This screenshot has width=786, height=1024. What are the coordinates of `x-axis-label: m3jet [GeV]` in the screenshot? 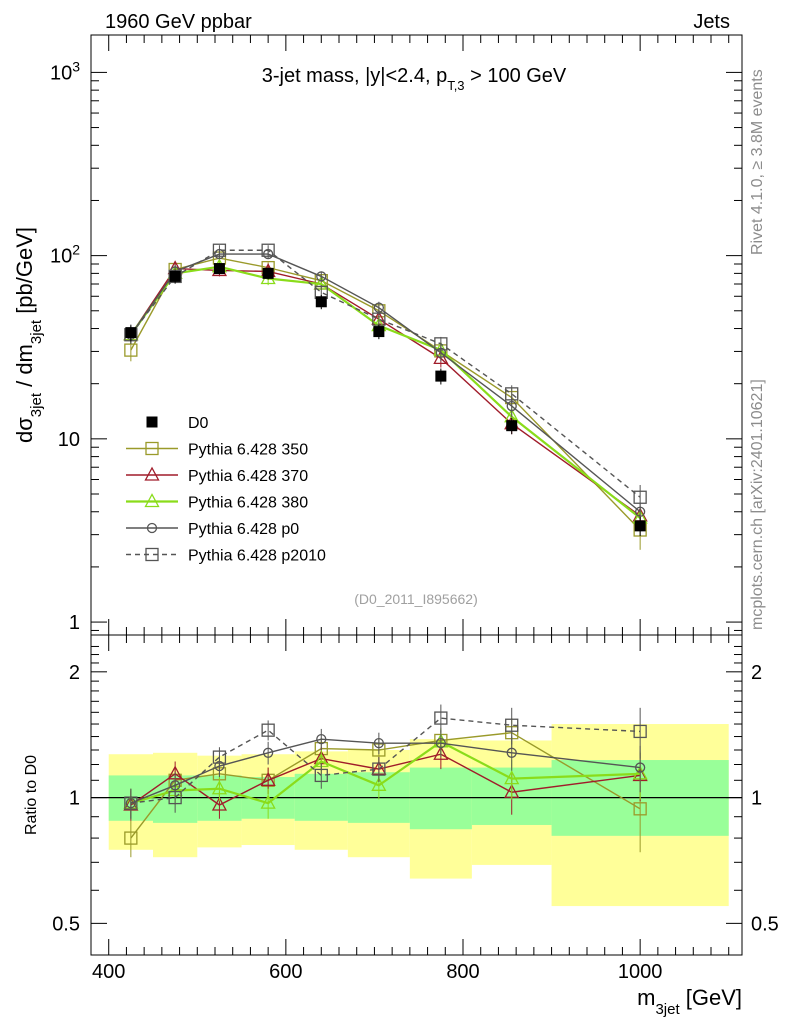 It's located at (689, 1001).